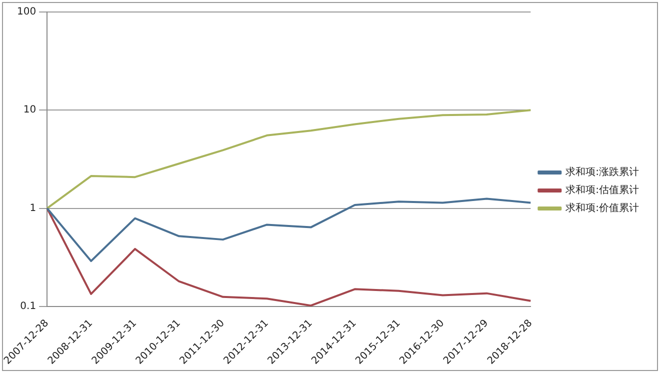  What do you see at coordinates (29, 110) in the screenshot?
I see `y-tick-label: 10` at bounding box center [29, 110].